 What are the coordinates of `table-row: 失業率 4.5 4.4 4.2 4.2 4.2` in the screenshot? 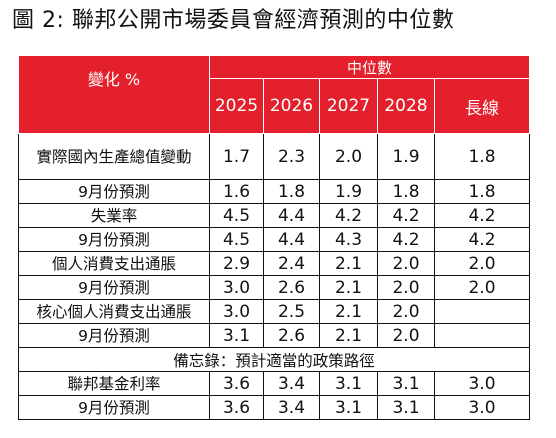 It's located at (274, 215).